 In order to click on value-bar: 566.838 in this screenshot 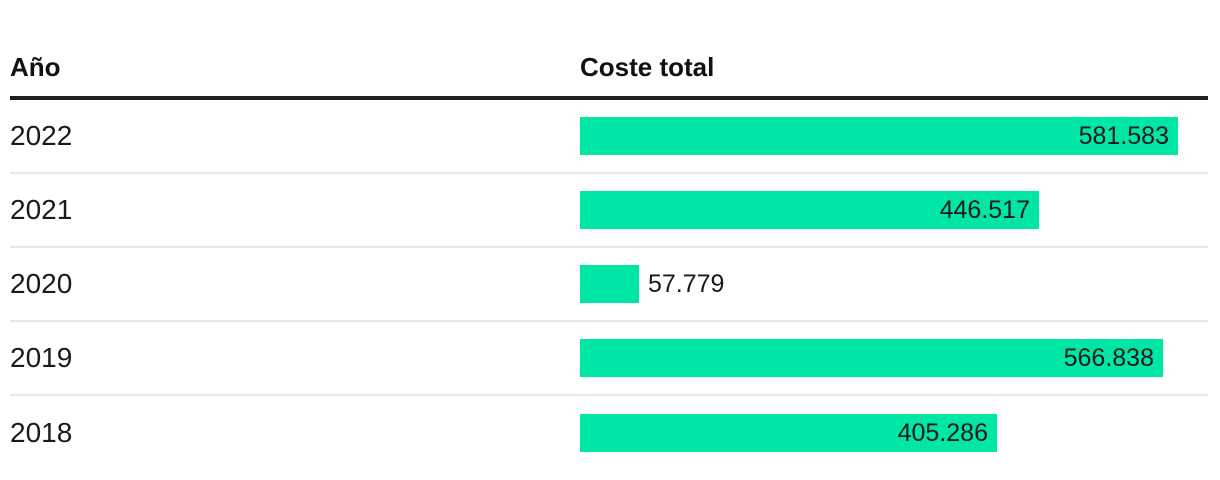, I will do `click(871, 358)`.